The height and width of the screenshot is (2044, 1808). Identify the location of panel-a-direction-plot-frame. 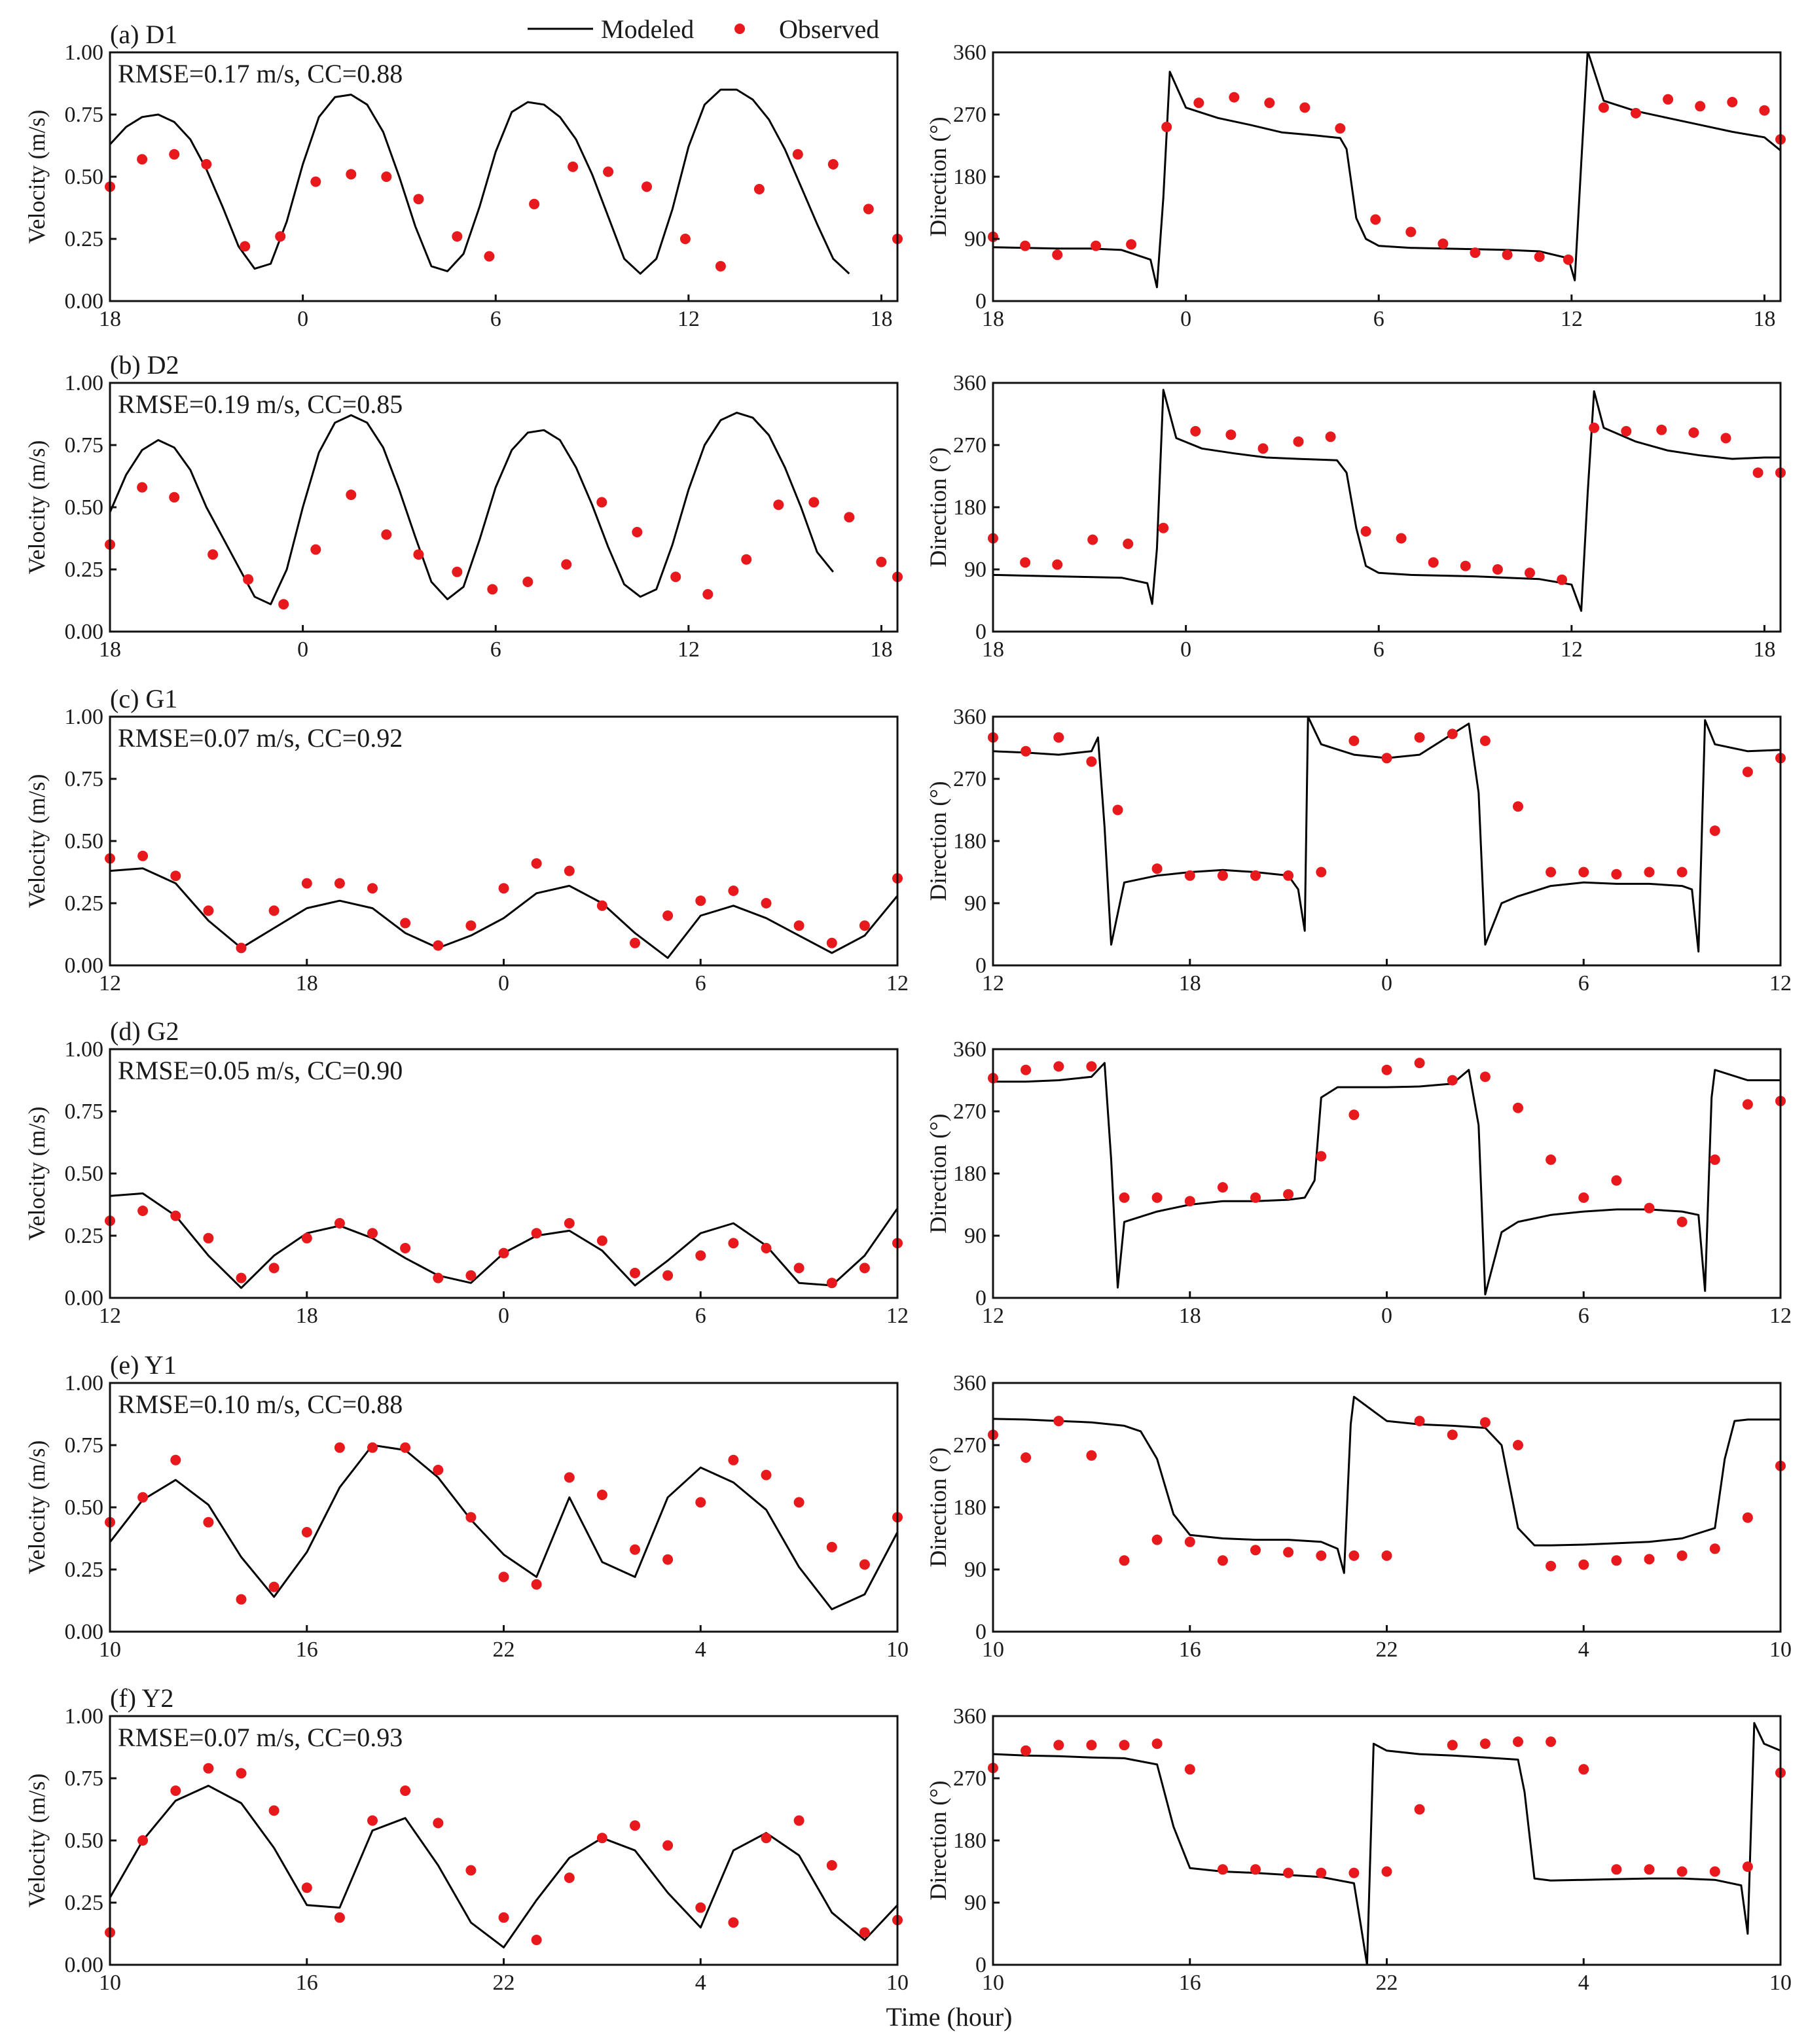
(1387, 176).